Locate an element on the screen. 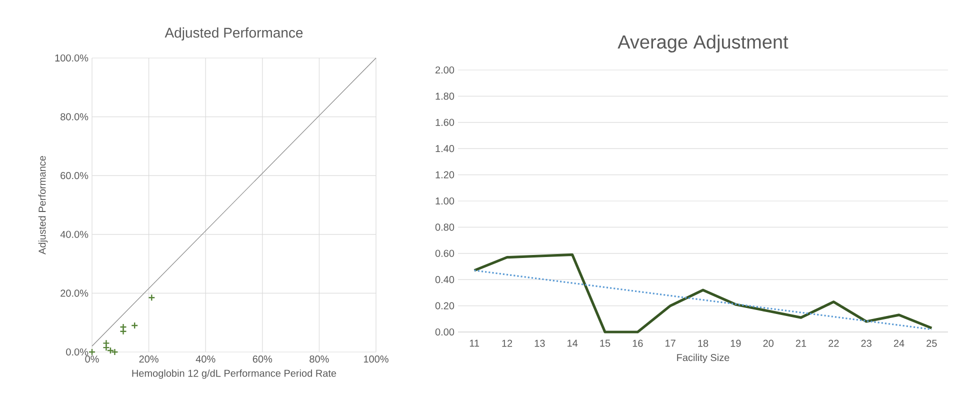 The height and width of the screenshot is (407, 959). y-tick-label: 2.00 is located at coordinates (445, 70).